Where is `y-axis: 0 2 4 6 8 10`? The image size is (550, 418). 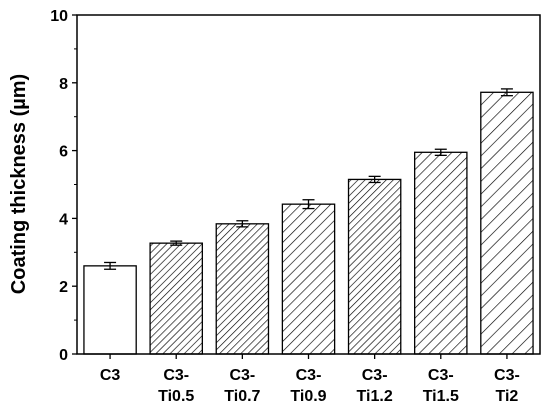 y-axis: 0 2 4 6 8 10 is located at coordinates (63, 186).